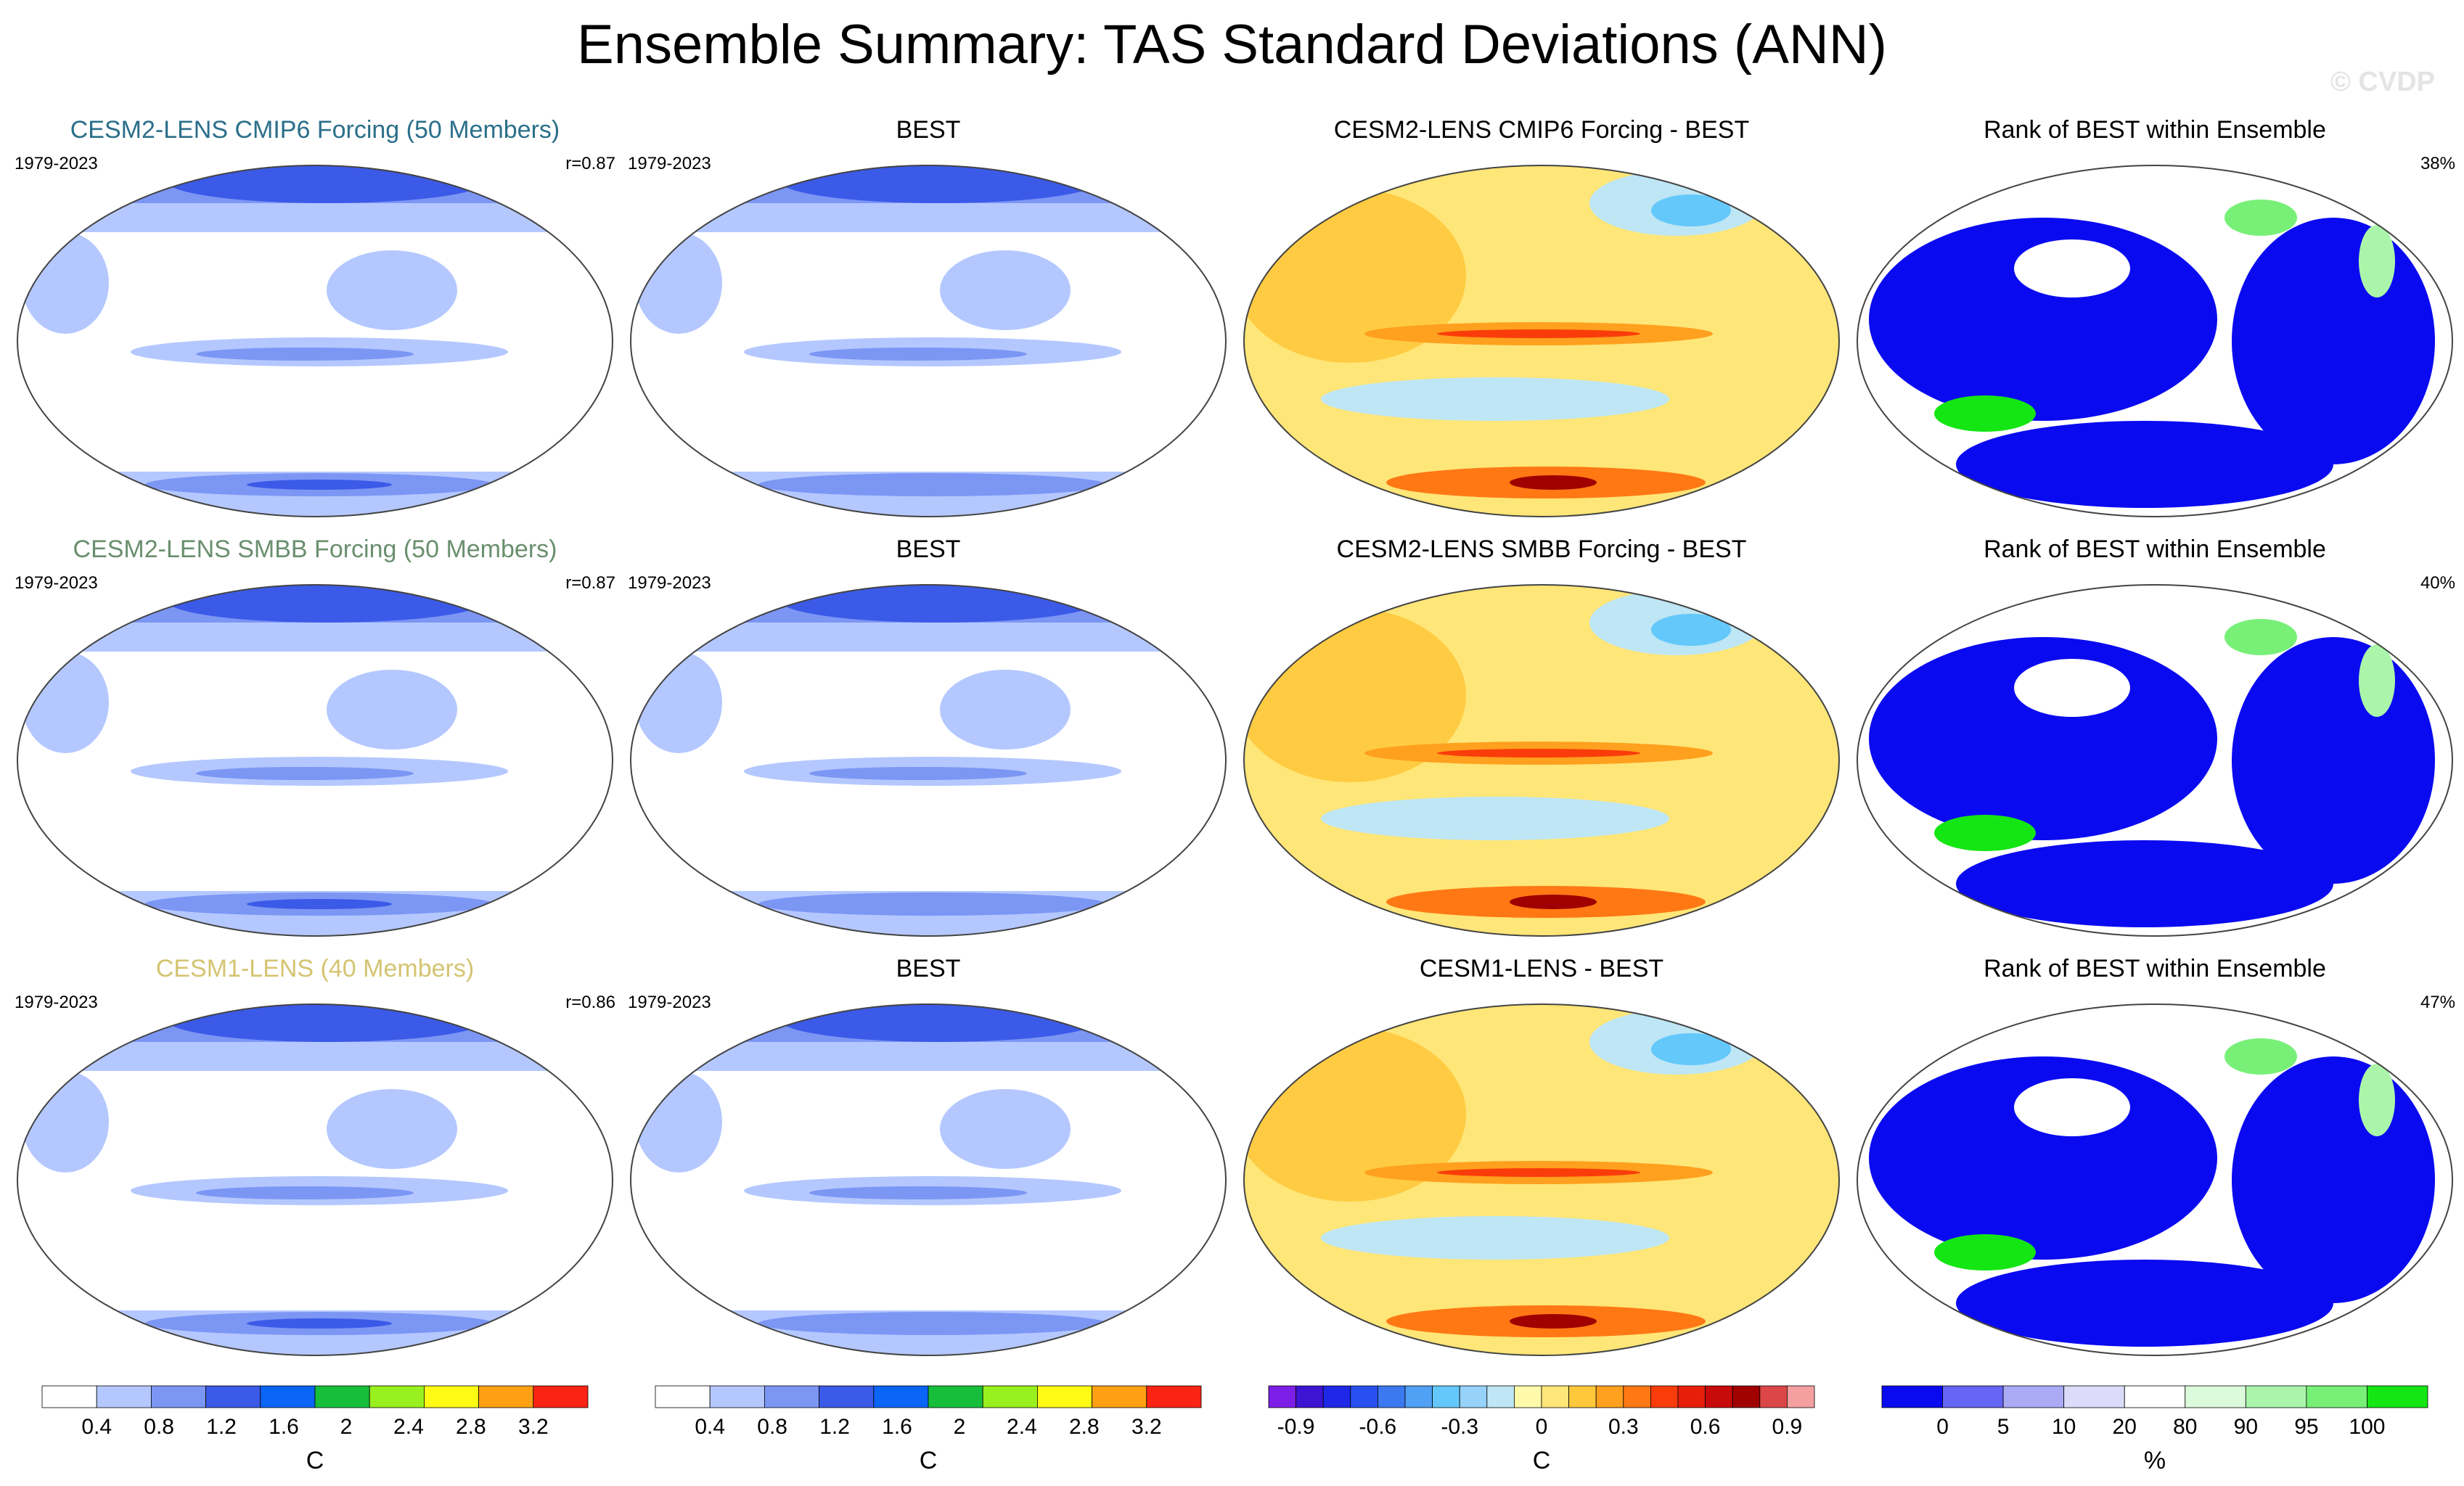 Image resolution: width=2464 pixels, height=1486 pixels. What do you see at coordinates (1553, 1321) in the screenshot?
I see `southern-peak` at bounding box center [1553, 1321].